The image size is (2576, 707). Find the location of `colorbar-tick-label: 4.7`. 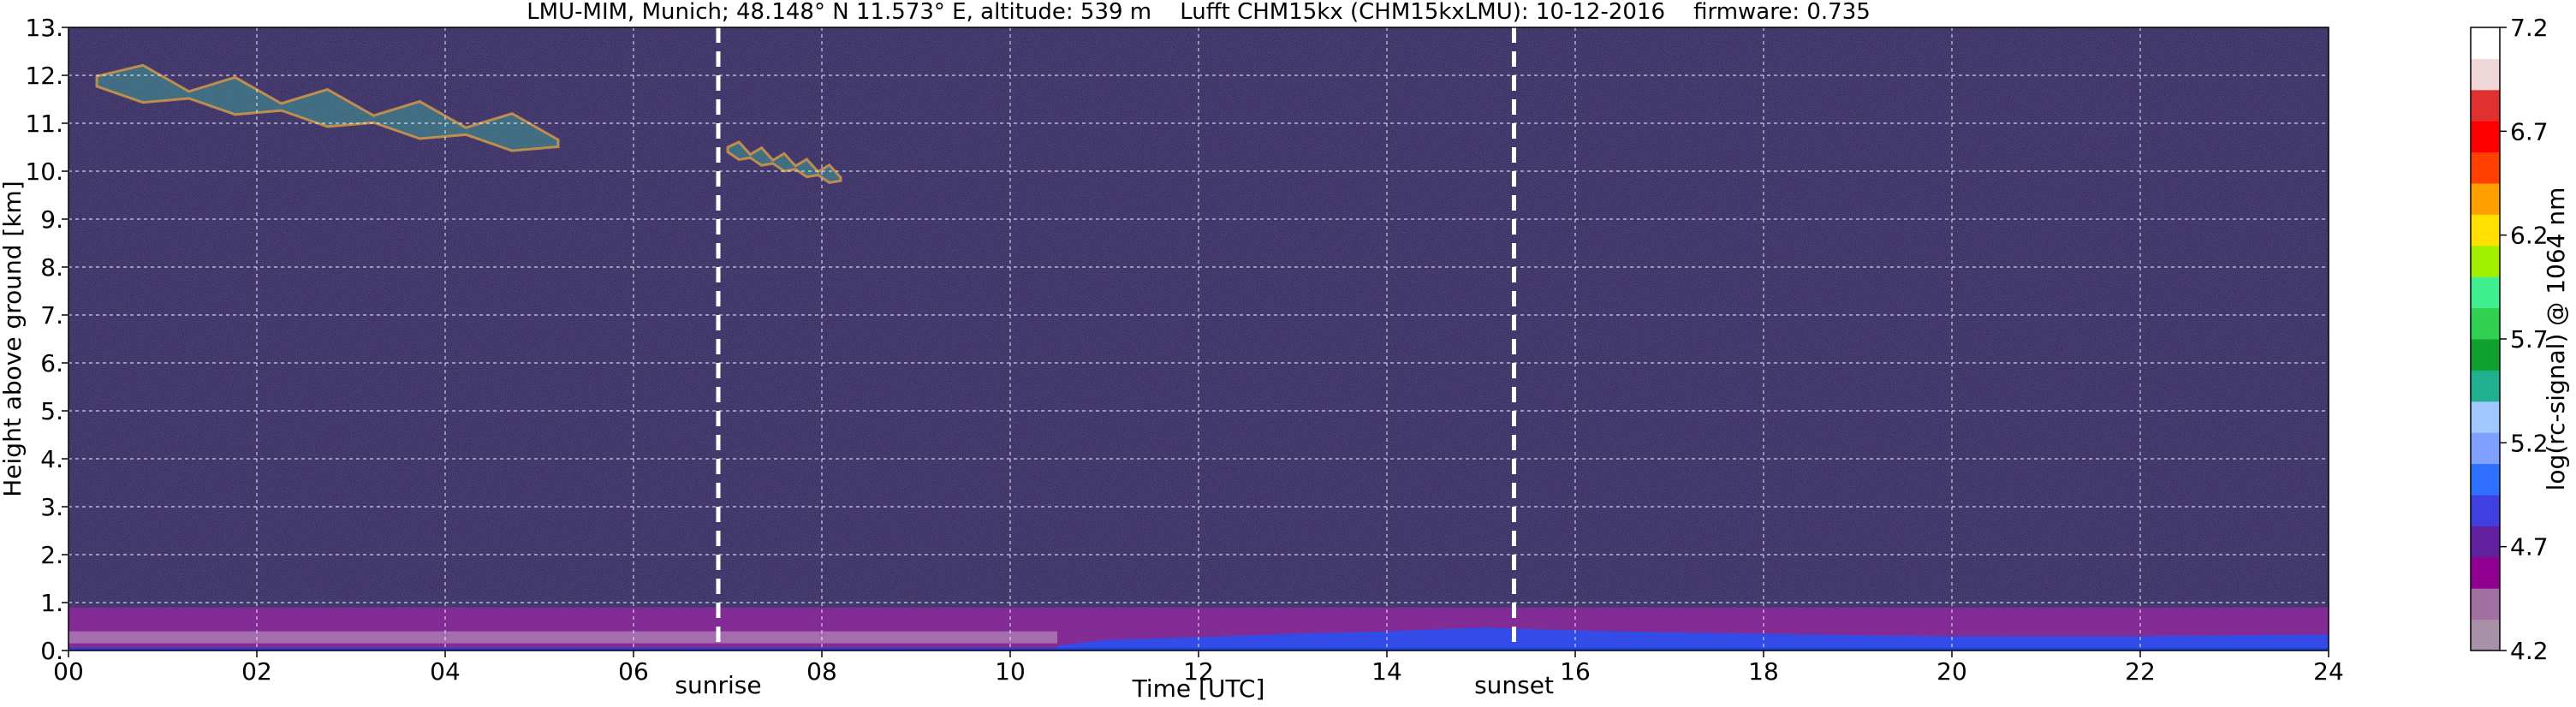

colorbar-tick-label: 4.7 is located at coordinates (2530, 547).